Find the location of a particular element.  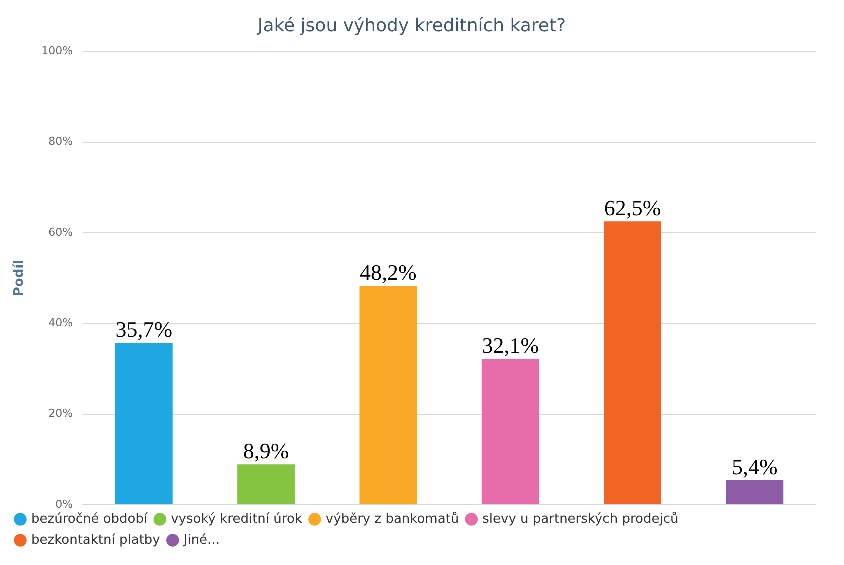

y-tick-label: 60% is located at coordinates (61, 232).